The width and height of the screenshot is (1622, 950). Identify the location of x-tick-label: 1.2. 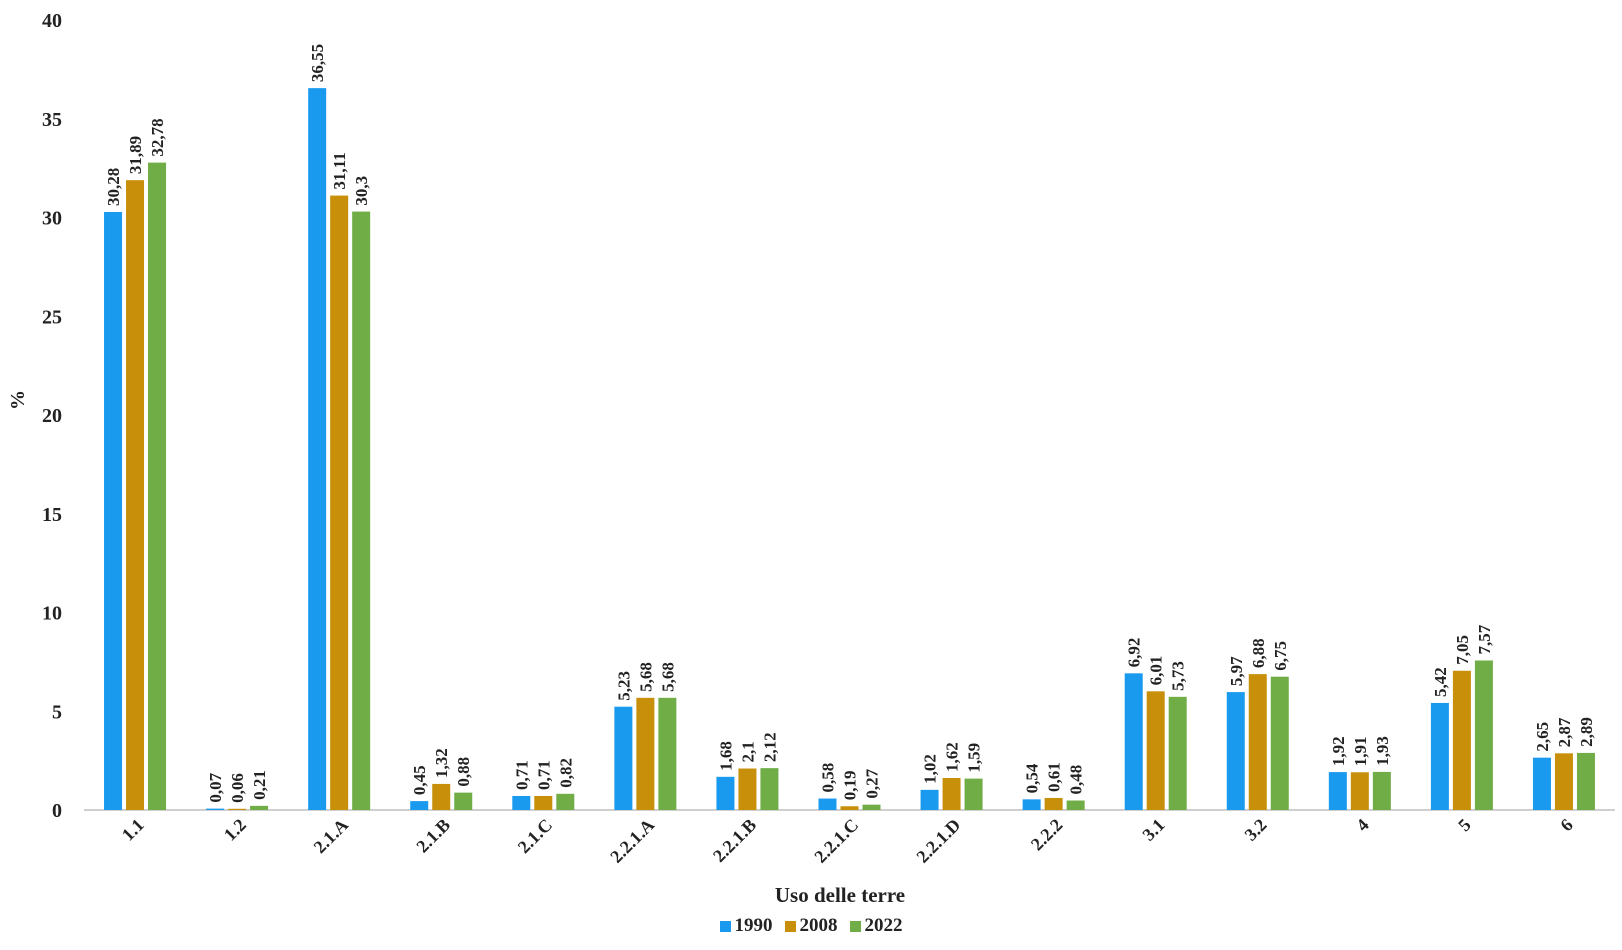
(235, 830).